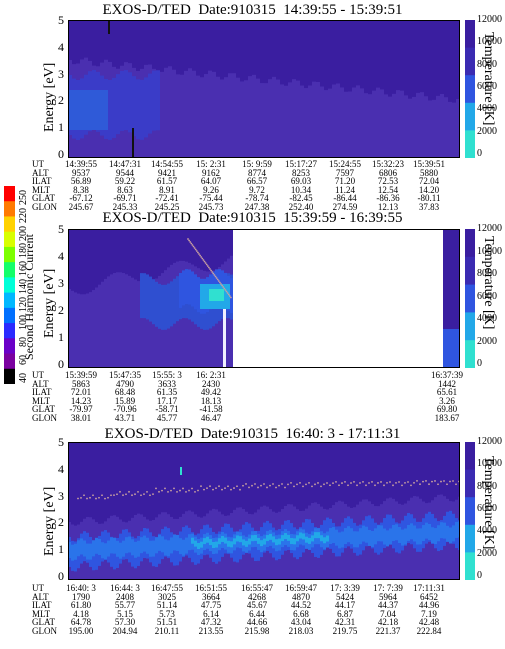  Describe the element at coordinates (345, 622) in the screenshot. I see `orbit-value: 42.31` at that location.